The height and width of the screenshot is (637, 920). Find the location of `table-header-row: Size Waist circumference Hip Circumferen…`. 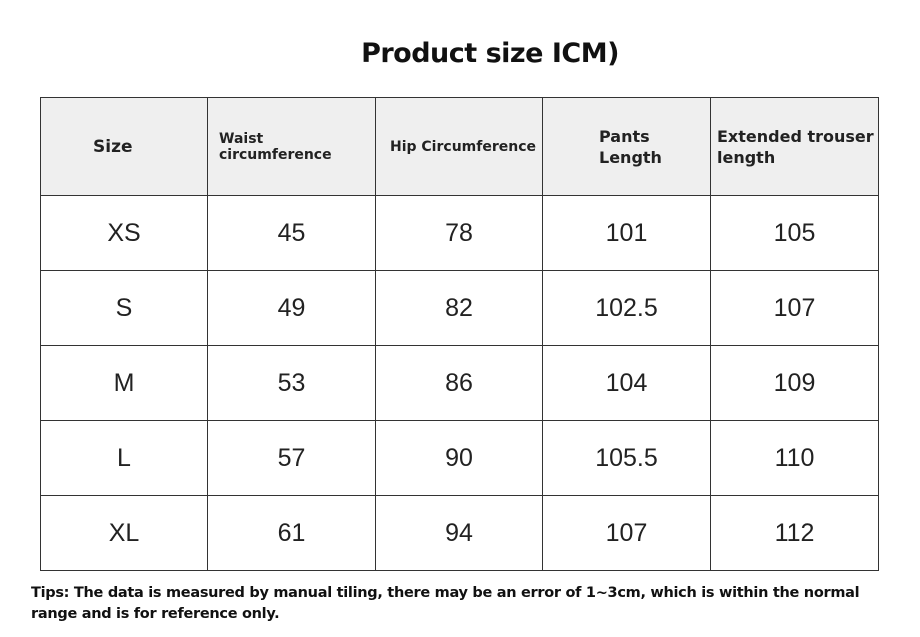

table-header-row: Size Waist circumference Hip Circumferen… is located at coordinates (459, 146).